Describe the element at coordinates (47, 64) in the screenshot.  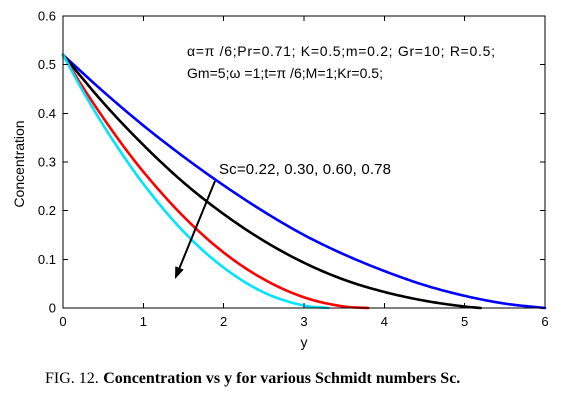
I see `y-tick-label: 0.5` at that location.